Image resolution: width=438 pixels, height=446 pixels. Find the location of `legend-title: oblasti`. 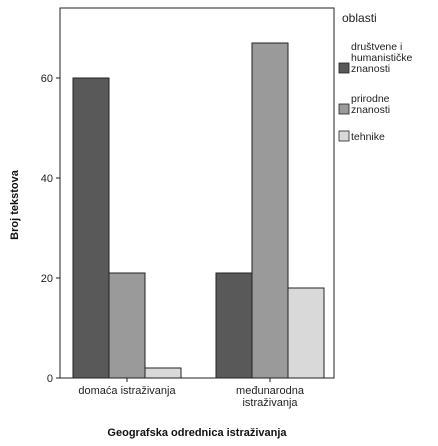

legend-title: oblasti is located at coordinates (359, 18).